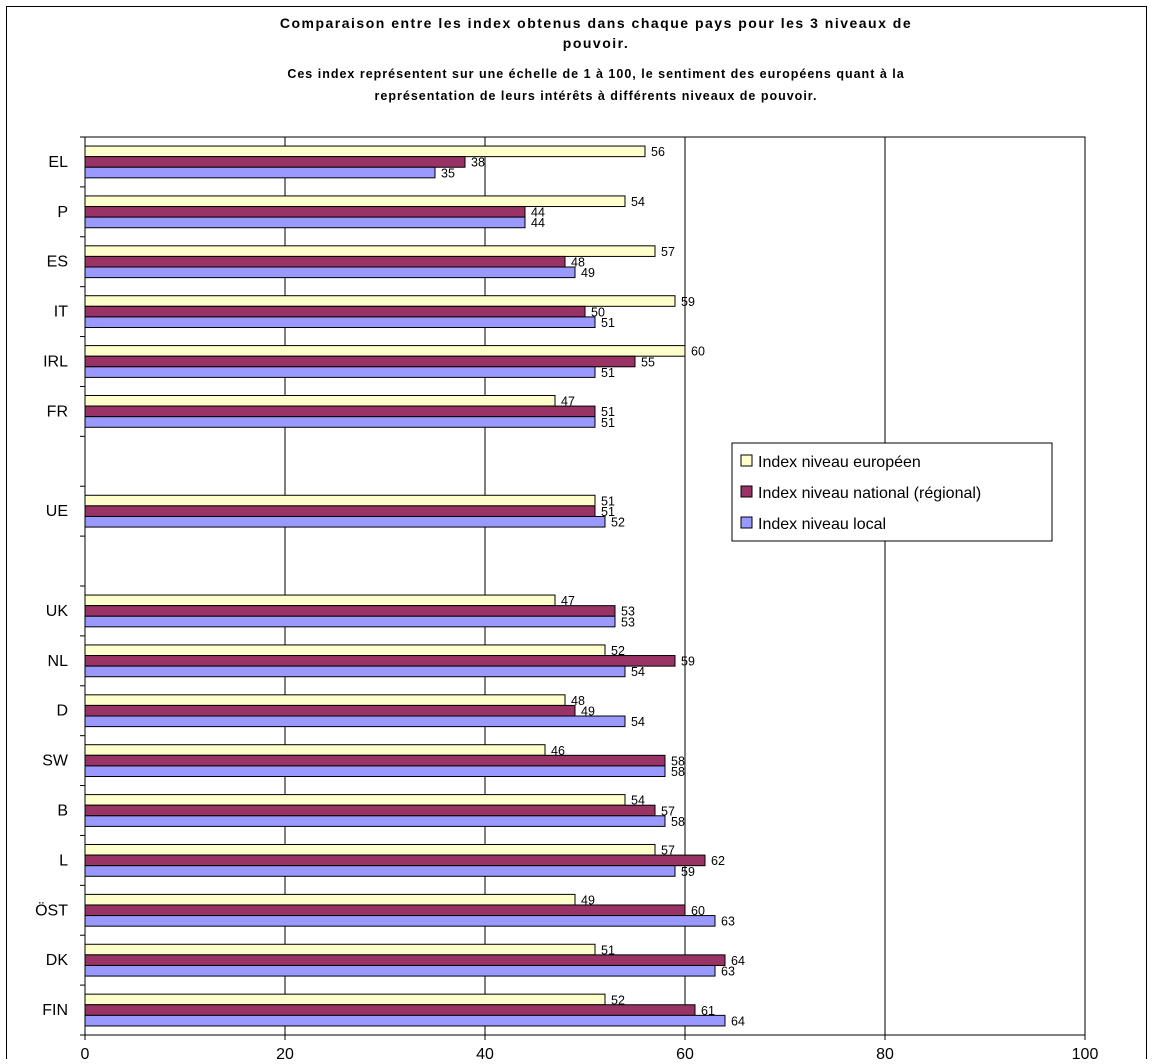  Describe the element at coordinates (538, 213) in the screenshot. I see `data-label-national: 44` at that location.